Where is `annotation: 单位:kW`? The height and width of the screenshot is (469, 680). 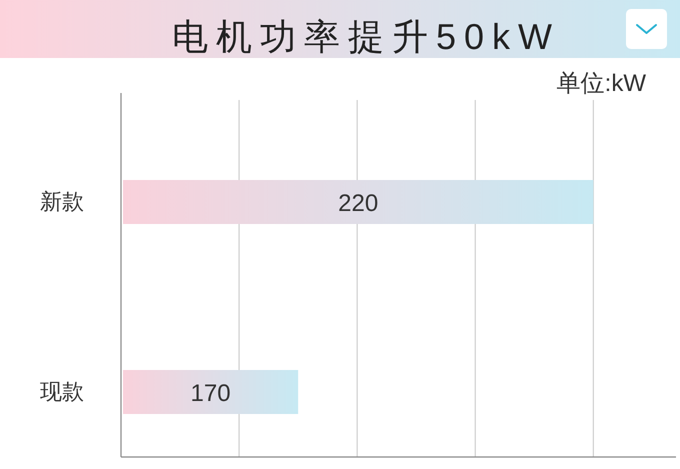
annotation: 单位:kW is located at coordinates (601, 83).